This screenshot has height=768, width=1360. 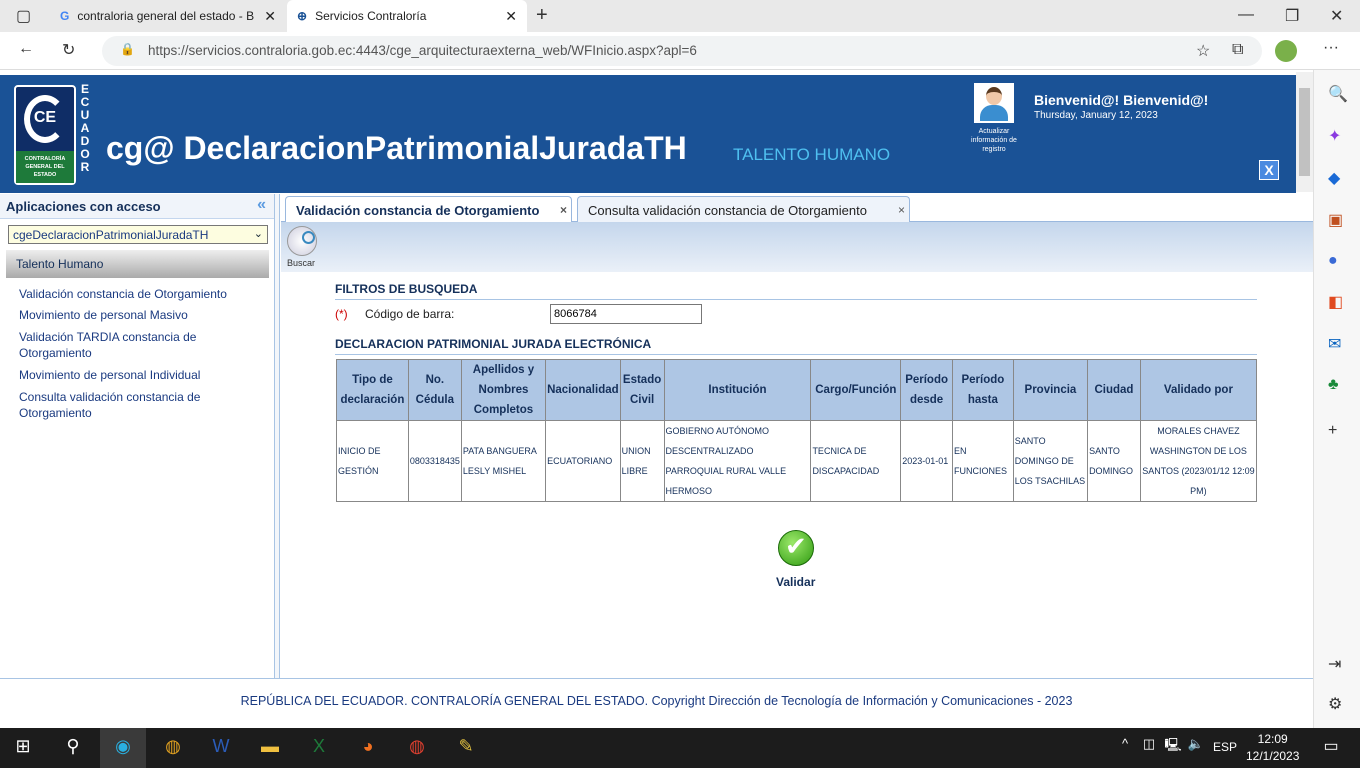 What do you see at coordinates (368, 746) in the screenshot?
I see `firefox-icon: ◕` at bounding box center [368, 746].